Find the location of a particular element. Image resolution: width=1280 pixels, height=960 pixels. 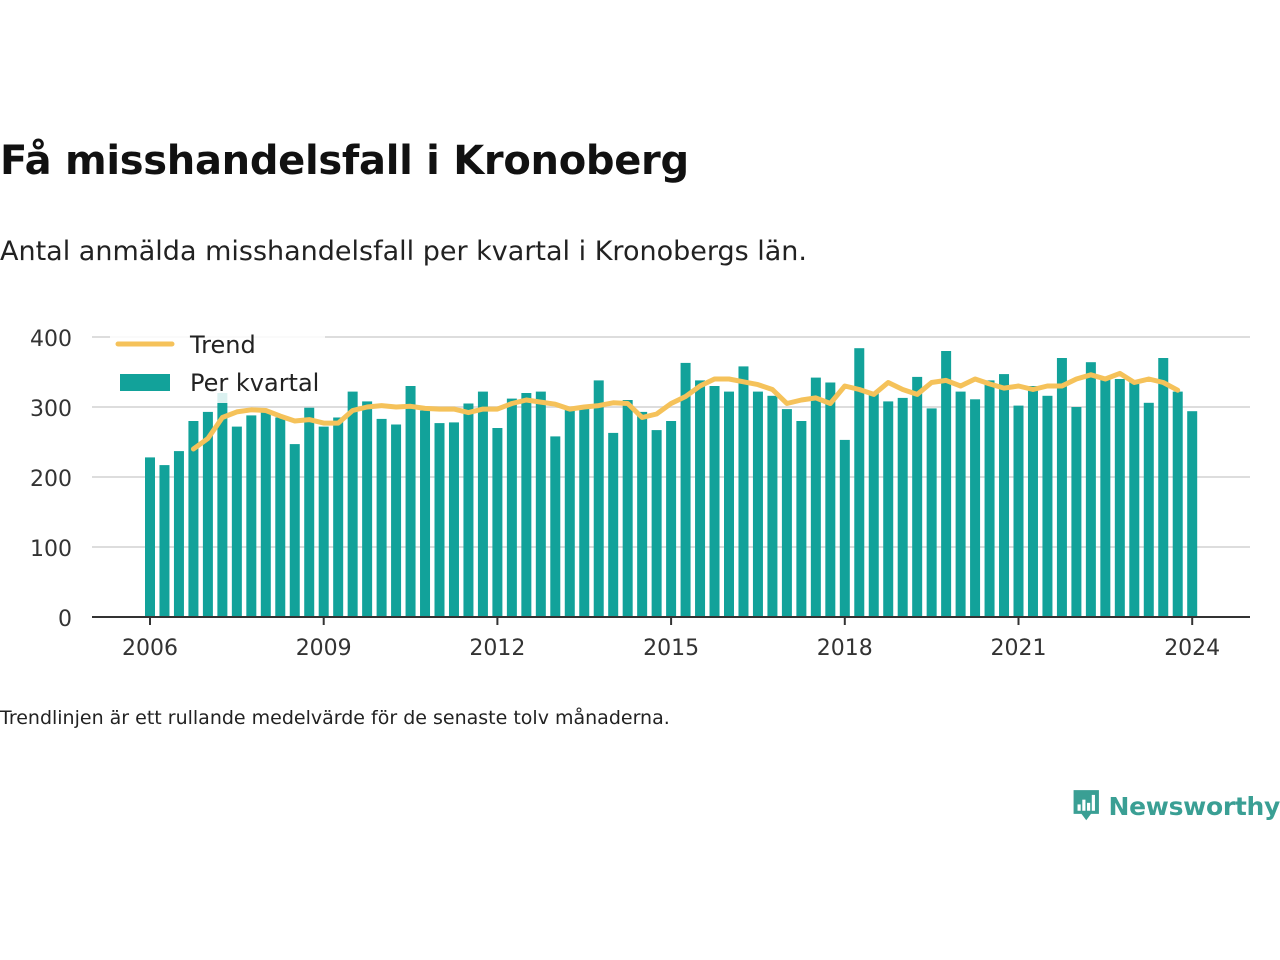

legend: Trend Per kvartal is located at coordinates (217, 364).